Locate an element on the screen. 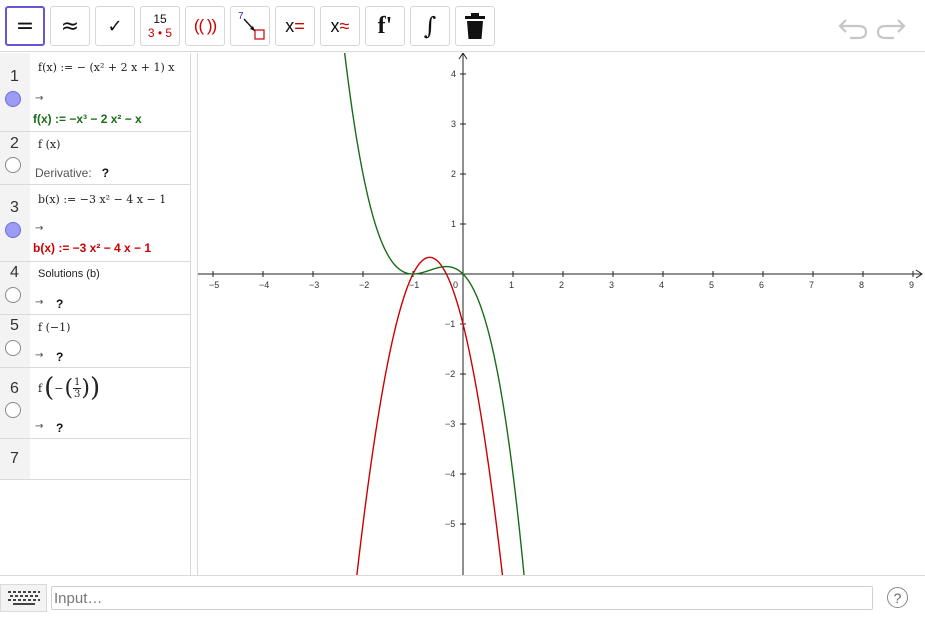 The image size is (925, 620). y-tick-label: 2 is located at coordinates (453, 174).